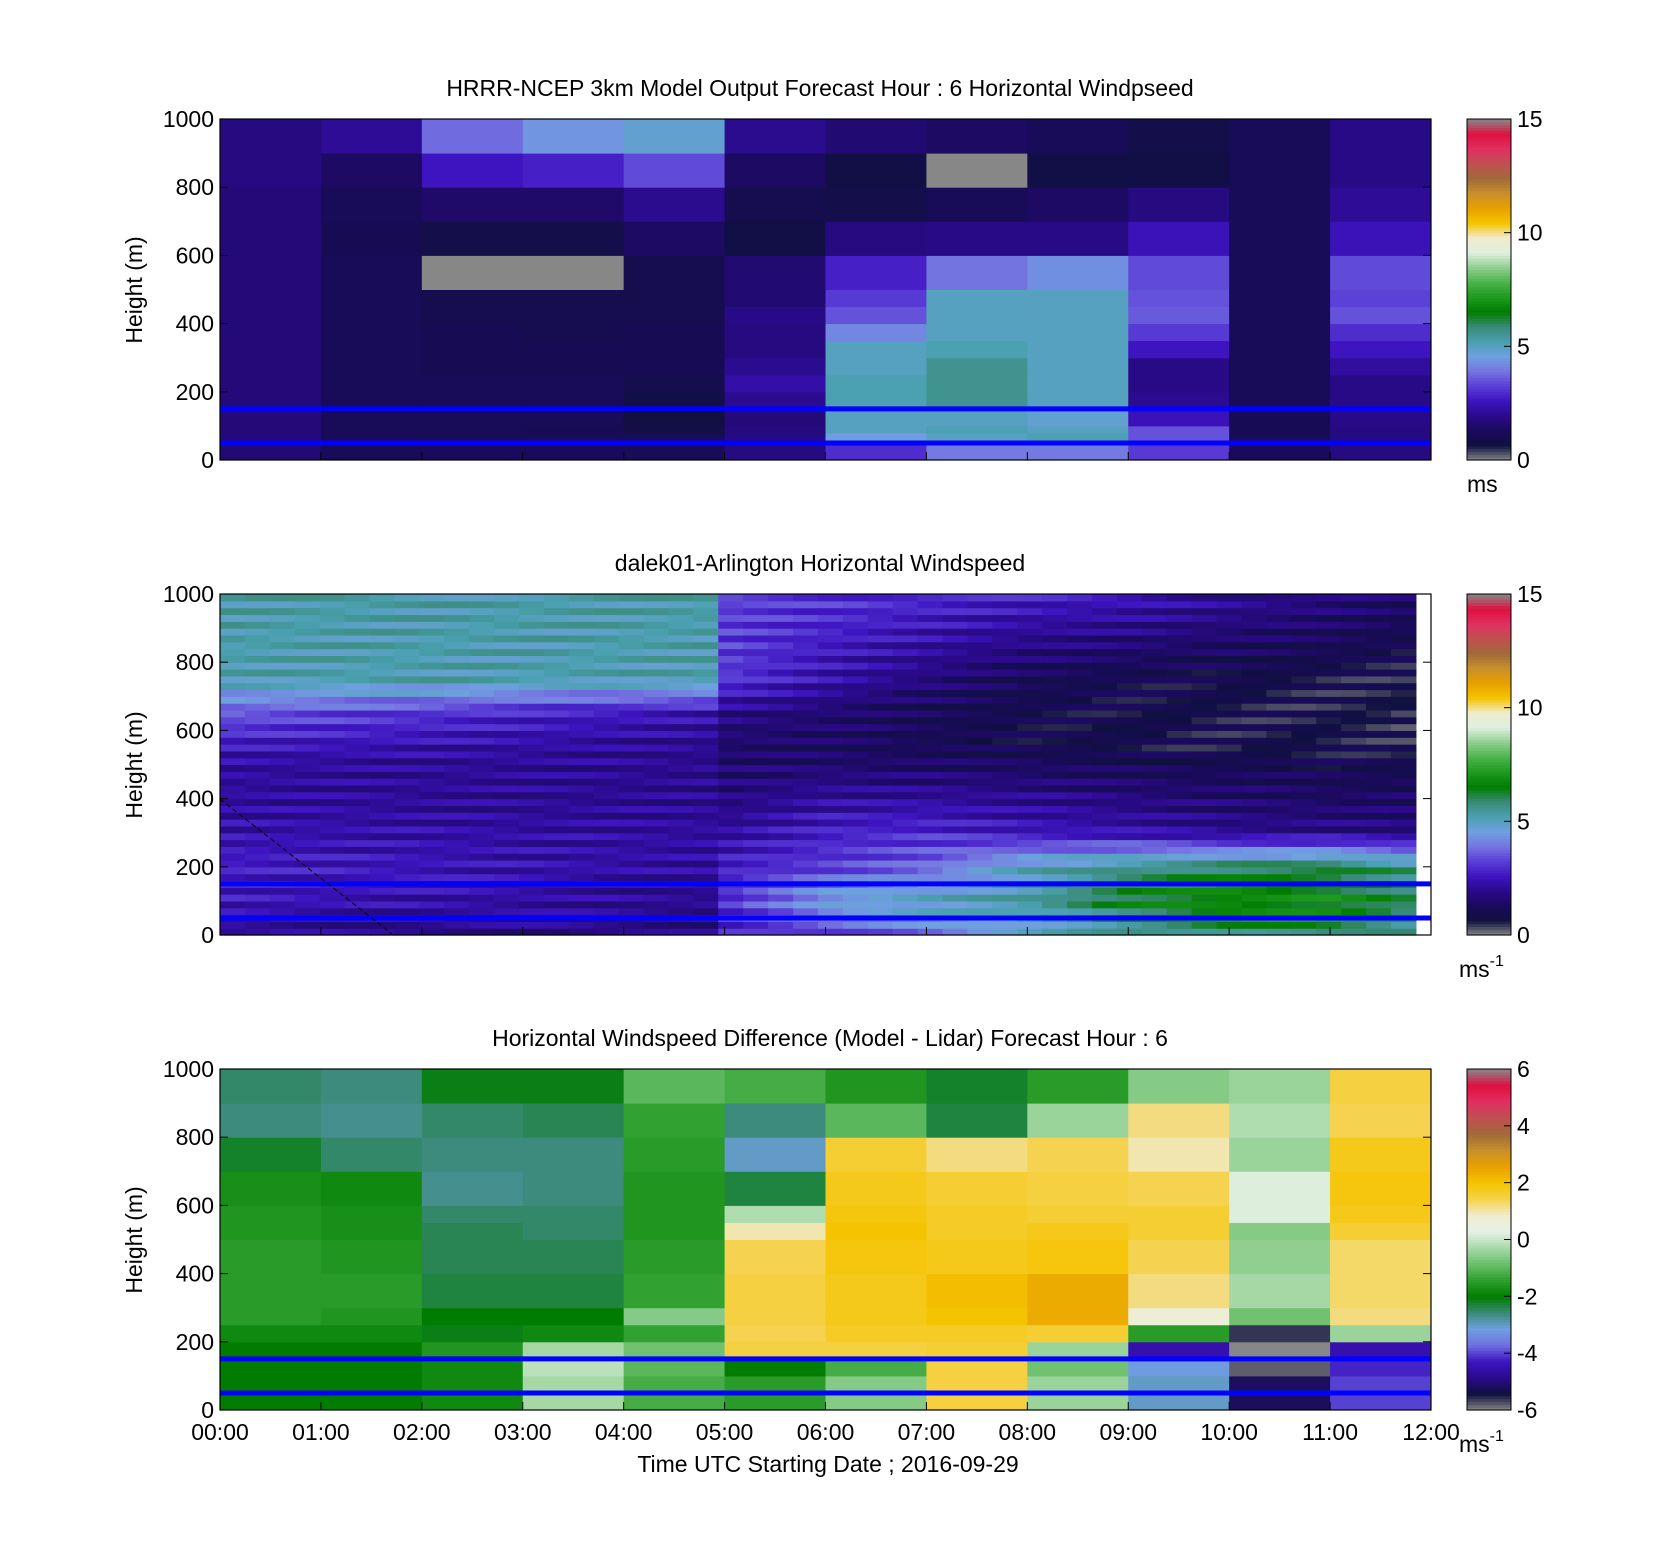 The image size is (1680, 1561). Describe the element at coordinates (195, 662) in the screenshot. I see `y-tick-label: 800` at that location.